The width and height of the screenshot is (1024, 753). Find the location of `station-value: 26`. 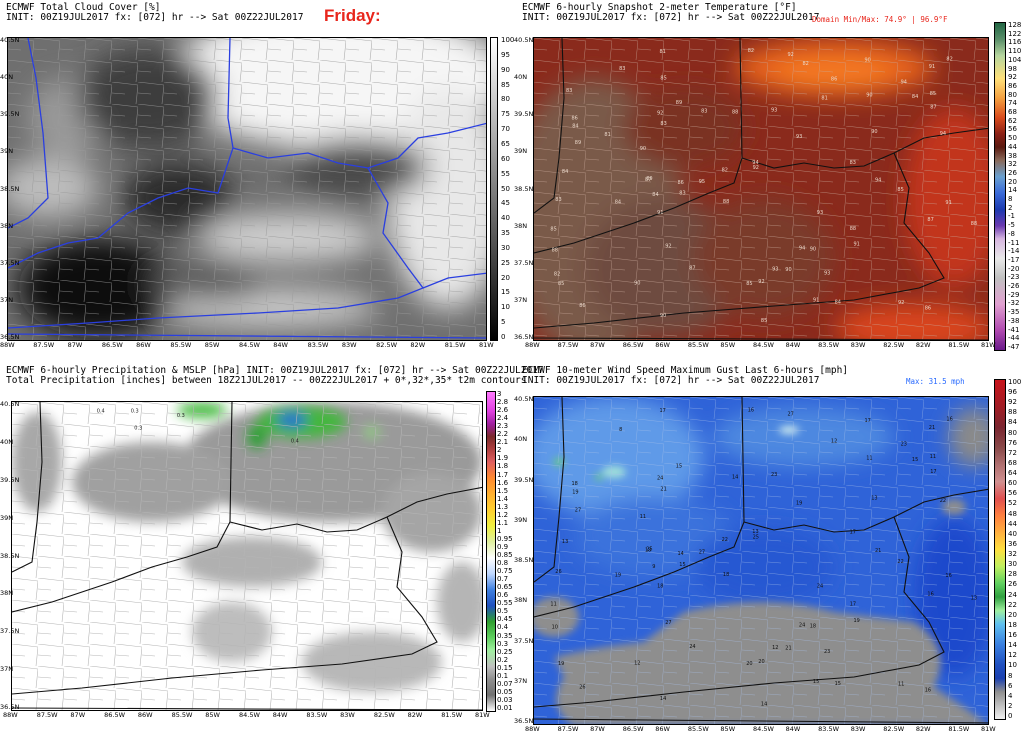

station-value: 26 is located at coordinates (582, 688).